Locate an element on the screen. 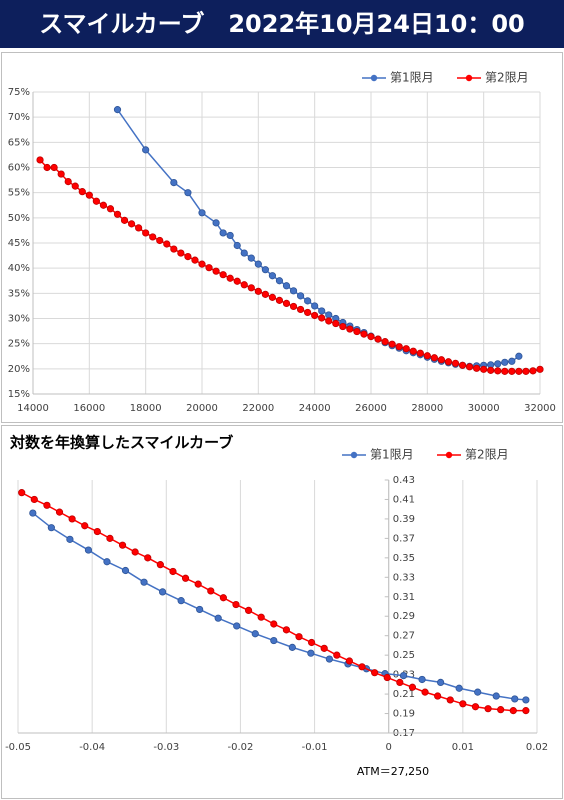 This screenshot has height=800, width=564. y-tick-label: 0.25 is located at coordinates (404, 655).